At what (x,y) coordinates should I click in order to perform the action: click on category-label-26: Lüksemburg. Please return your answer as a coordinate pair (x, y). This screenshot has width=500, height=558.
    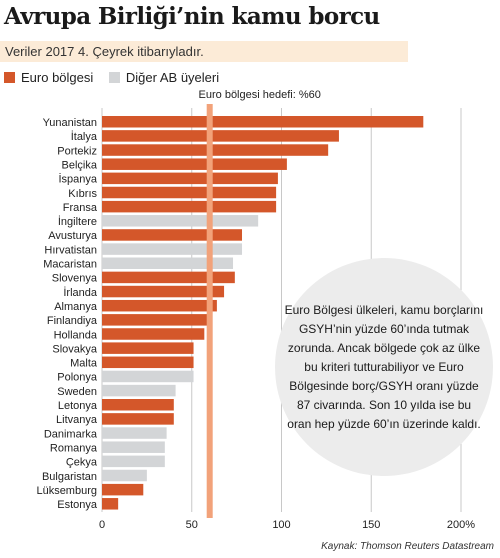
    Looking at the image, I should click on (66, 491).